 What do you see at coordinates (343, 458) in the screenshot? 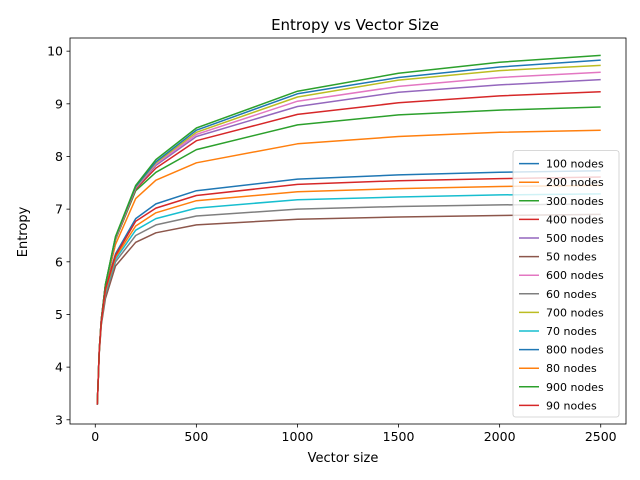
I see `x-axis-label: Vector size` at bounding box center [343, 458].